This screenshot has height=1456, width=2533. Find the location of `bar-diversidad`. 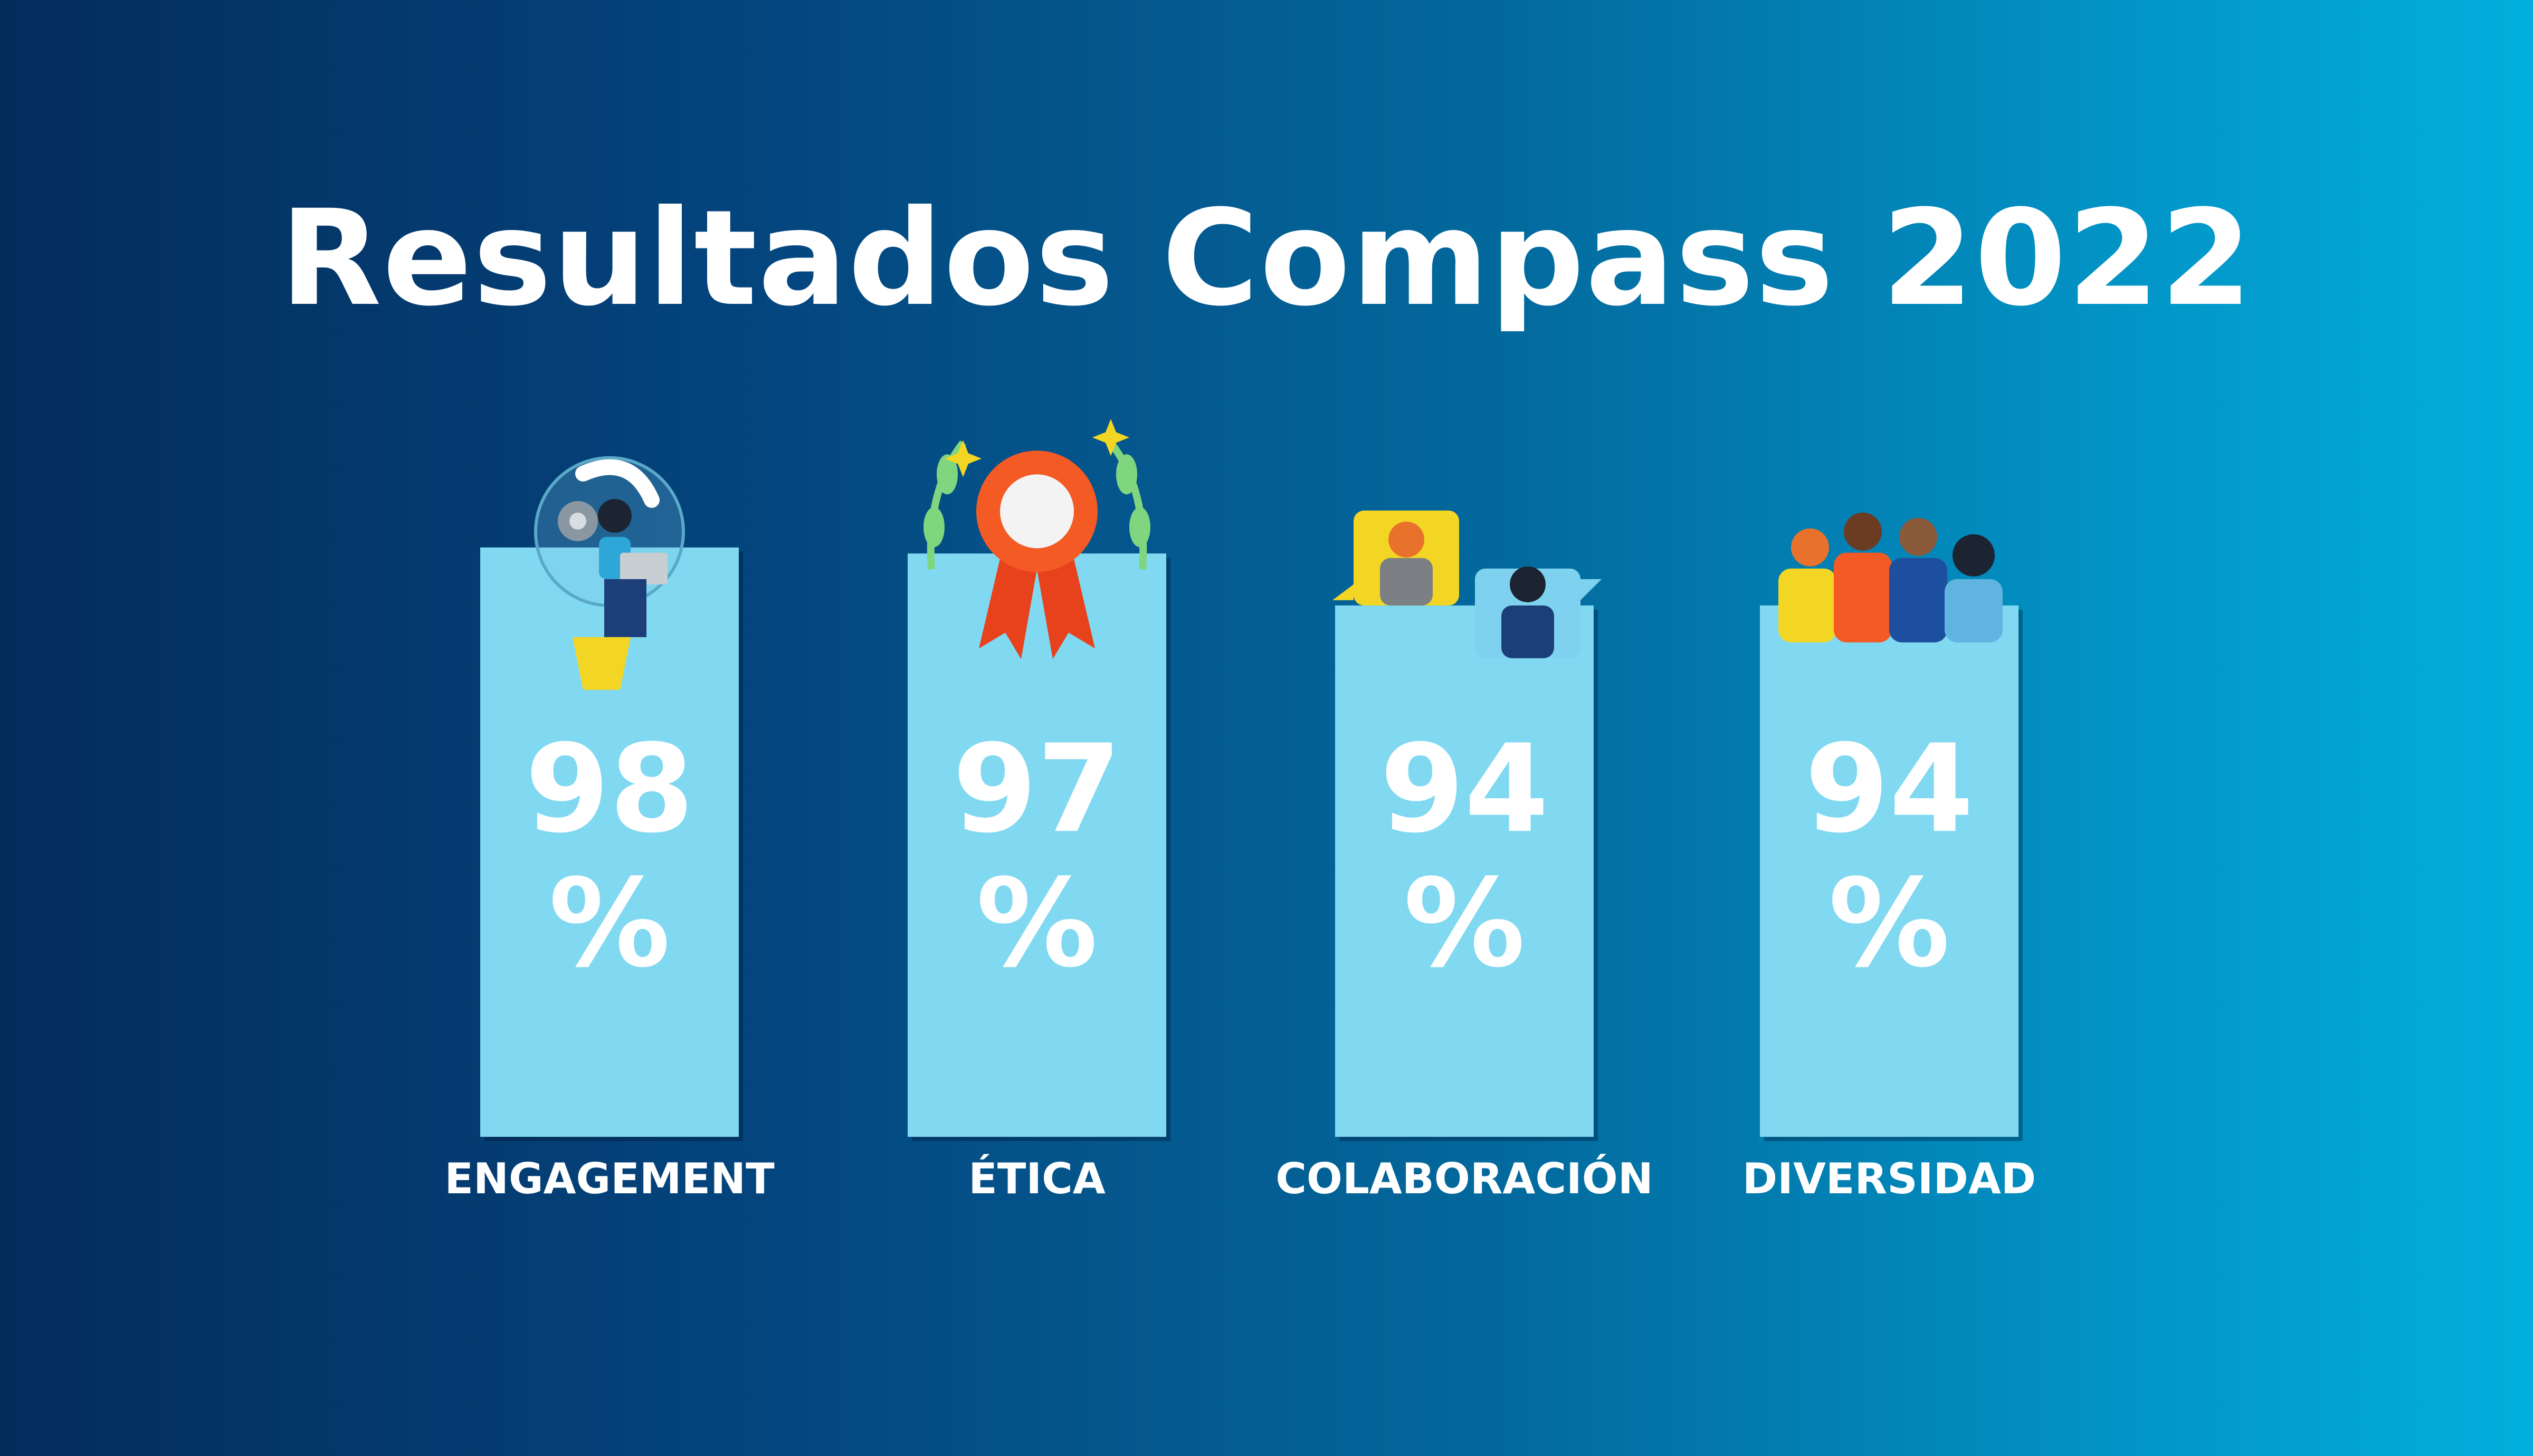

bar-diversidad is located at coordinates (1889, 871).